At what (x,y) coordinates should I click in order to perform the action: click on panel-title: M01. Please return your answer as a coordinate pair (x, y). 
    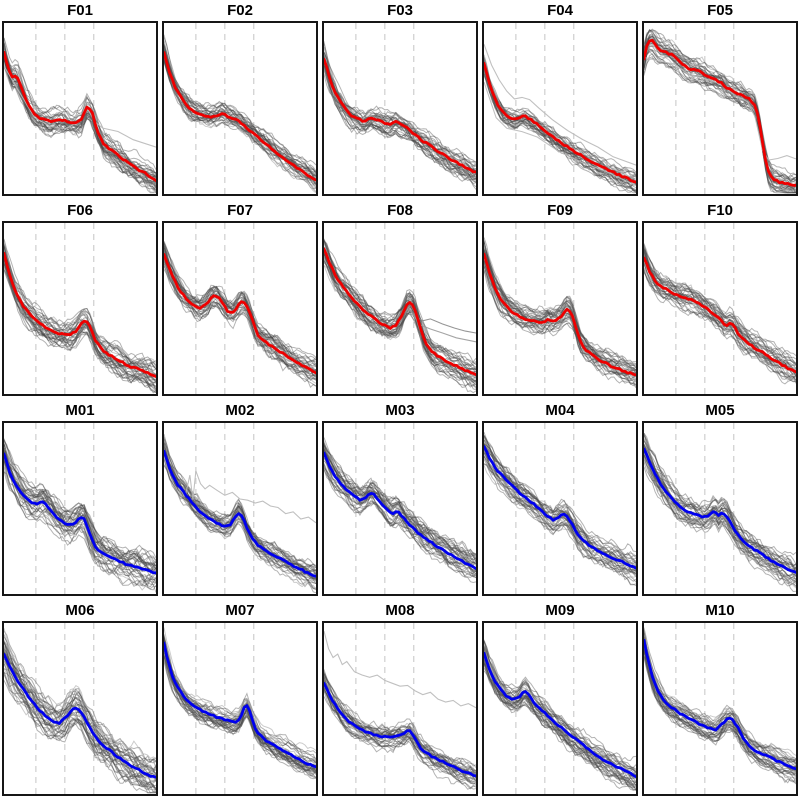
    Looking at the image, I should click on (80, 410).